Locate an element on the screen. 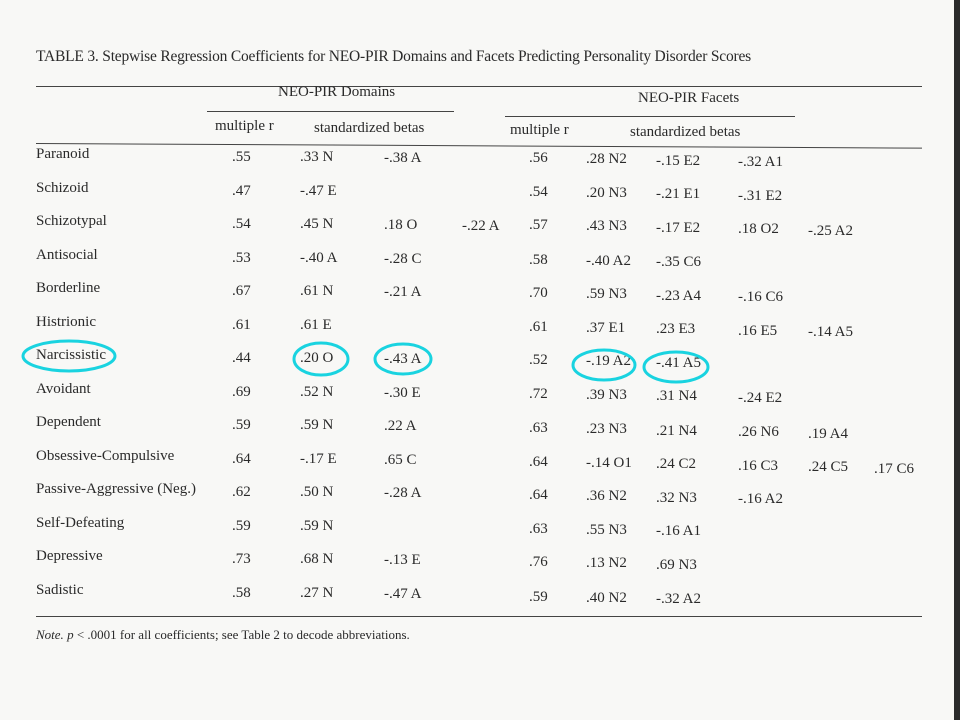 This screenshot has width=960, height=720. page-number: 41 is located at coordinates (1, 352).